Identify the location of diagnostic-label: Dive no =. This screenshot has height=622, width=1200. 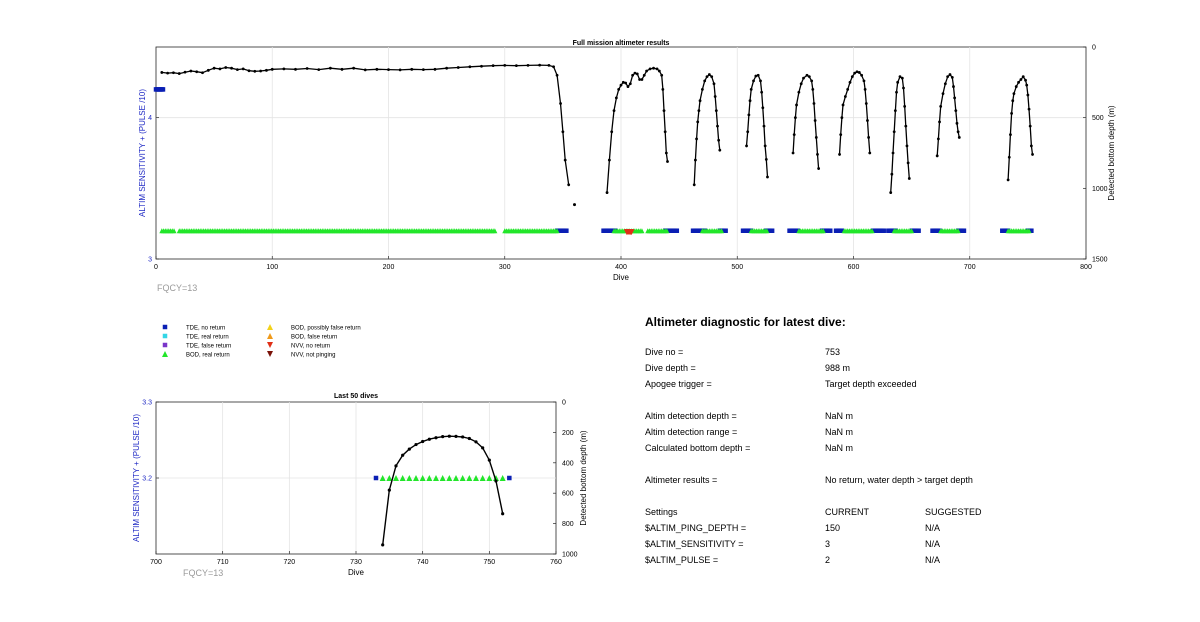
(664, 352).